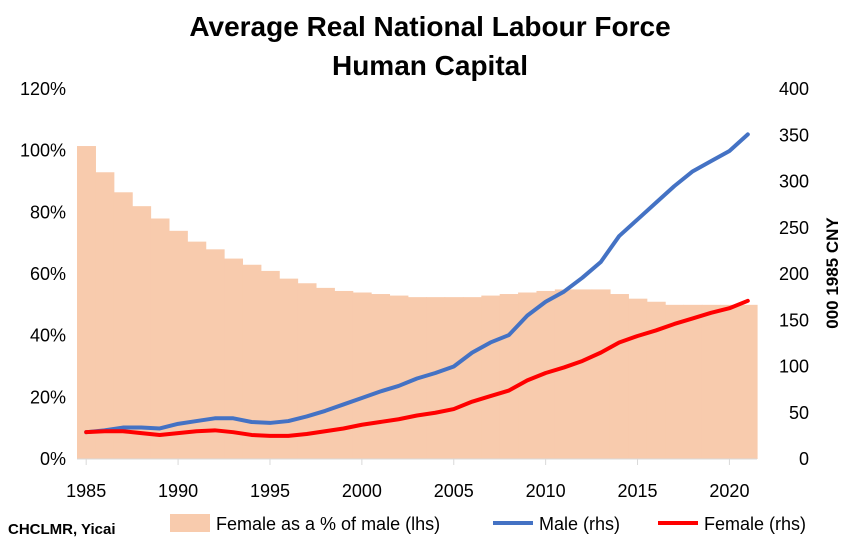 Image resolution: width=859 pixels, height=547 pixels. What do you see at coordinates (583, 374) in the screenshot?
I see `bar-female-pct-2012` at bounding box center [583, 374].